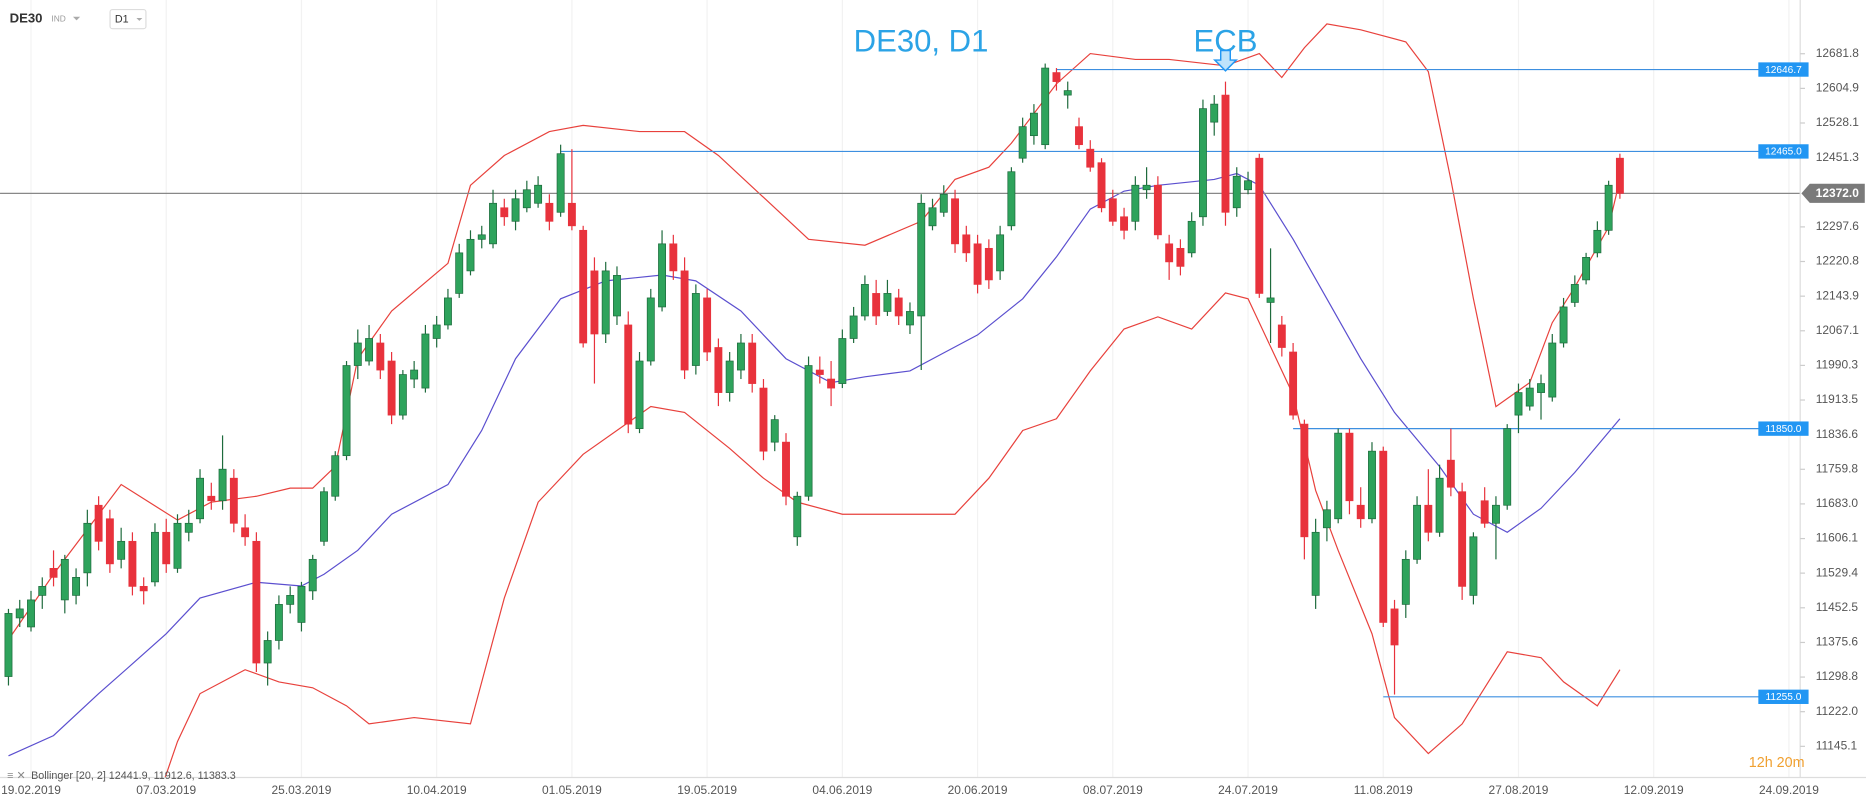  What do you see at coordinates (1837, 468) in the screenshot?
I see `y-tick-label: 11759.8` at bounding box center [1837, 468].